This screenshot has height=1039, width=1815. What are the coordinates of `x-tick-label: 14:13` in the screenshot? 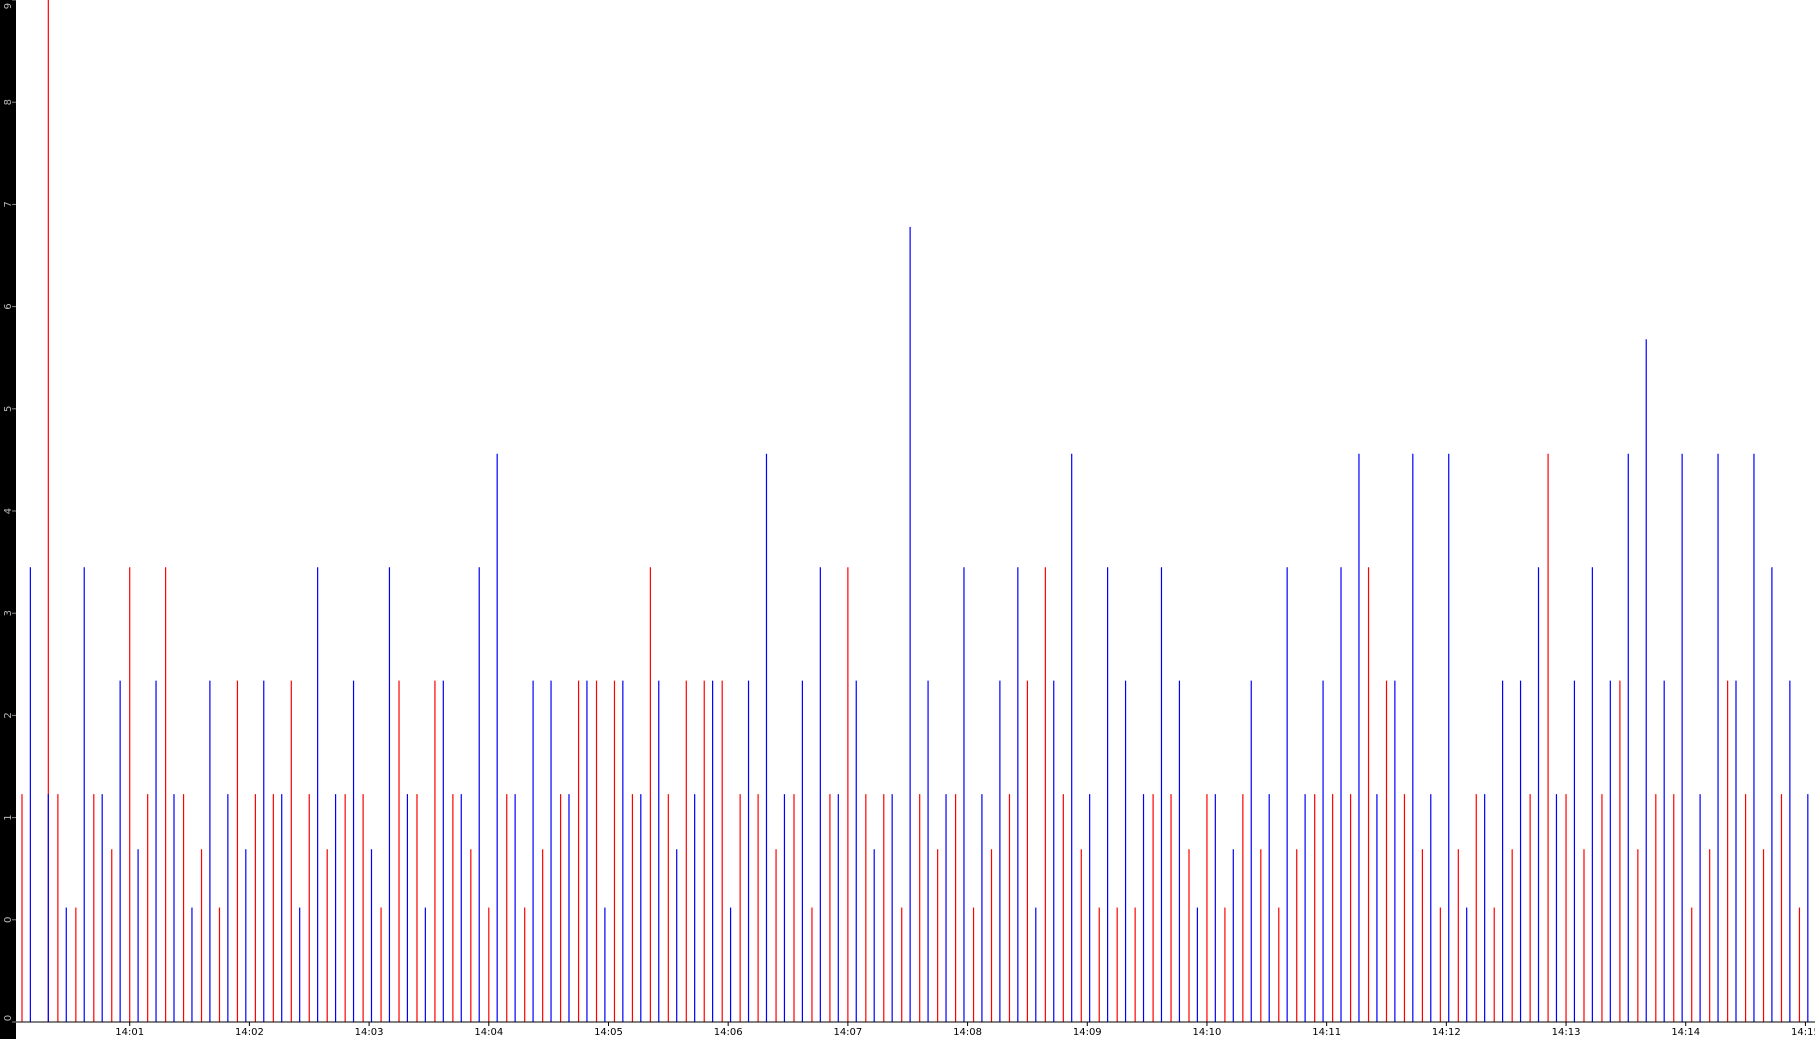 It's located at (1566, 1032).